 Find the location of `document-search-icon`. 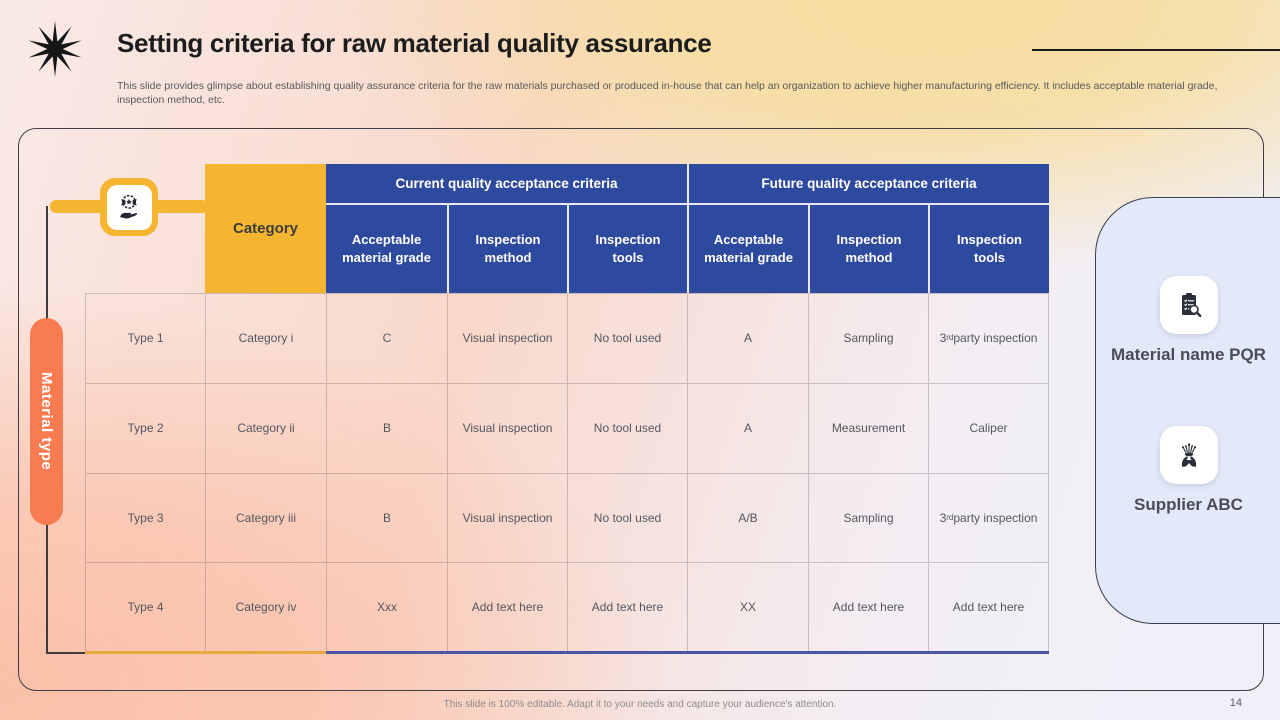

document-search-icon is located at coordinates (1188, 305).